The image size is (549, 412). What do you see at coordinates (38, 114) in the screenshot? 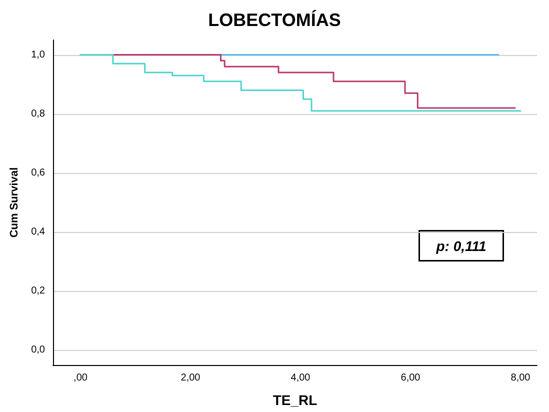
I see `y-tick-label: 0,8` at bounding box center [38, 114].